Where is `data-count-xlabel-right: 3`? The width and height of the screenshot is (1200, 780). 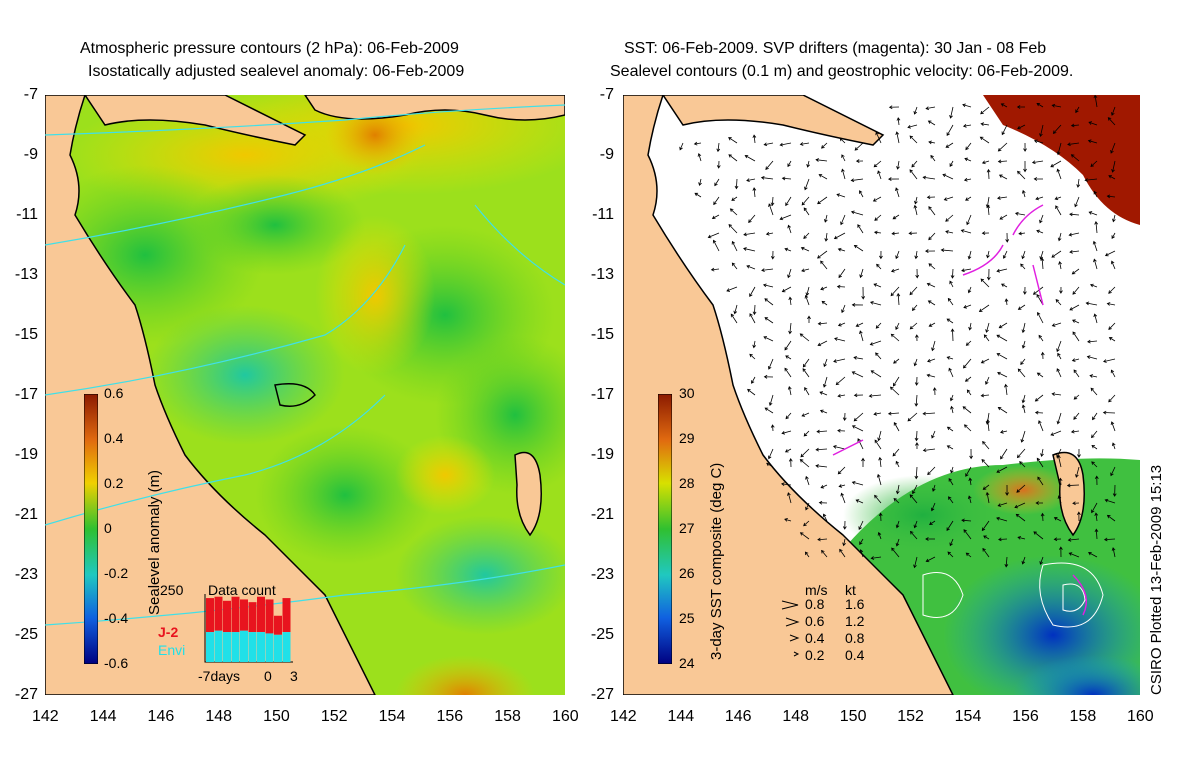
data-count-xlabel-right: 3 is located at coordinates (294, 676).